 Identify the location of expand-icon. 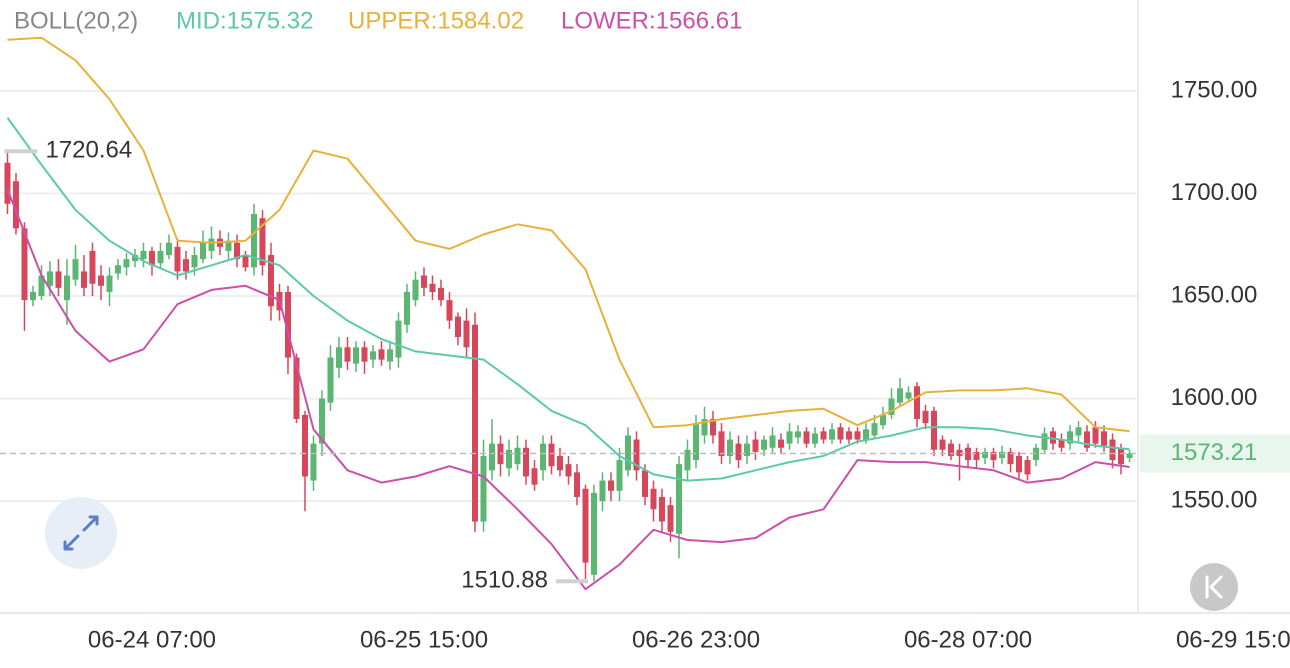
(81, 533).